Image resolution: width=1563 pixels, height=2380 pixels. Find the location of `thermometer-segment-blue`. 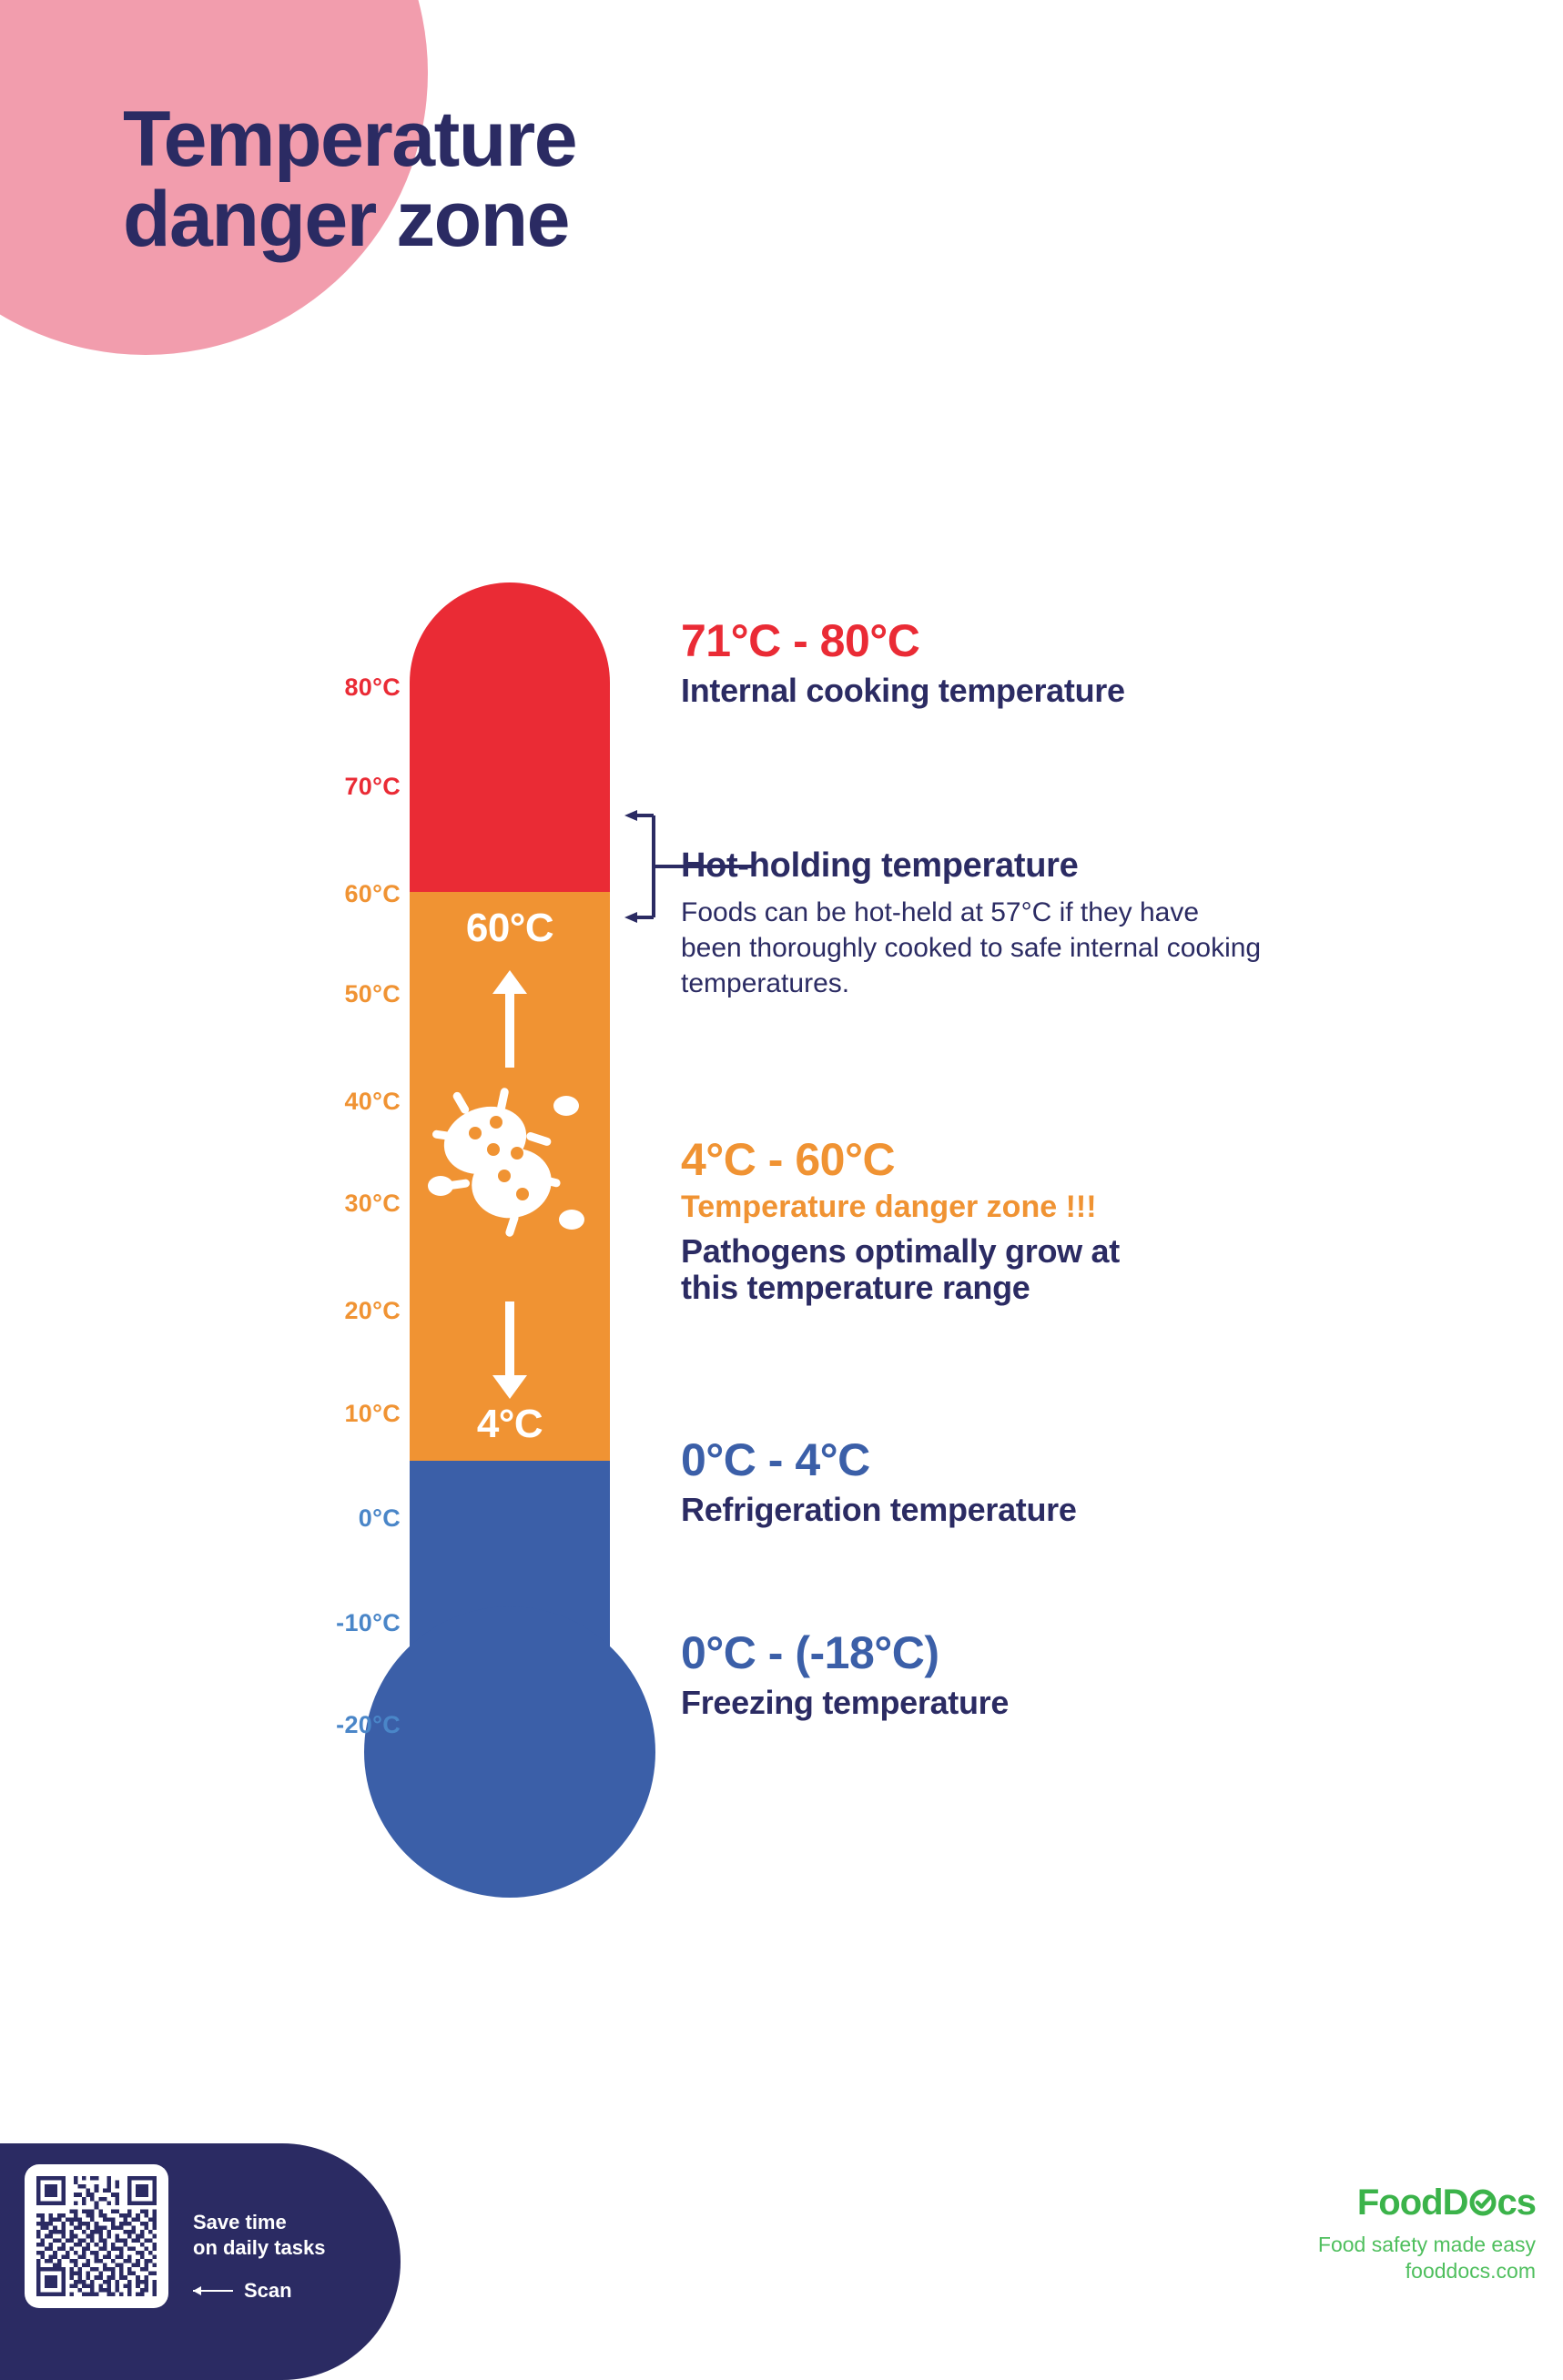

thermometer-segment-blue is located at coordinates (510, 1477).